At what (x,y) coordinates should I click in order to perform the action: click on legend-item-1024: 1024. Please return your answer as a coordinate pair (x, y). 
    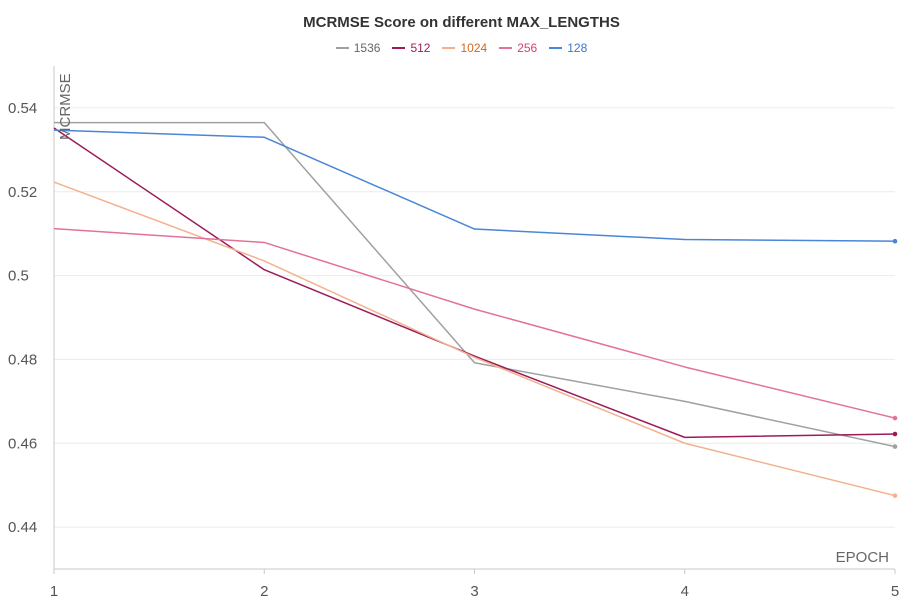
    Looking at the image, I should click on (464, 48).